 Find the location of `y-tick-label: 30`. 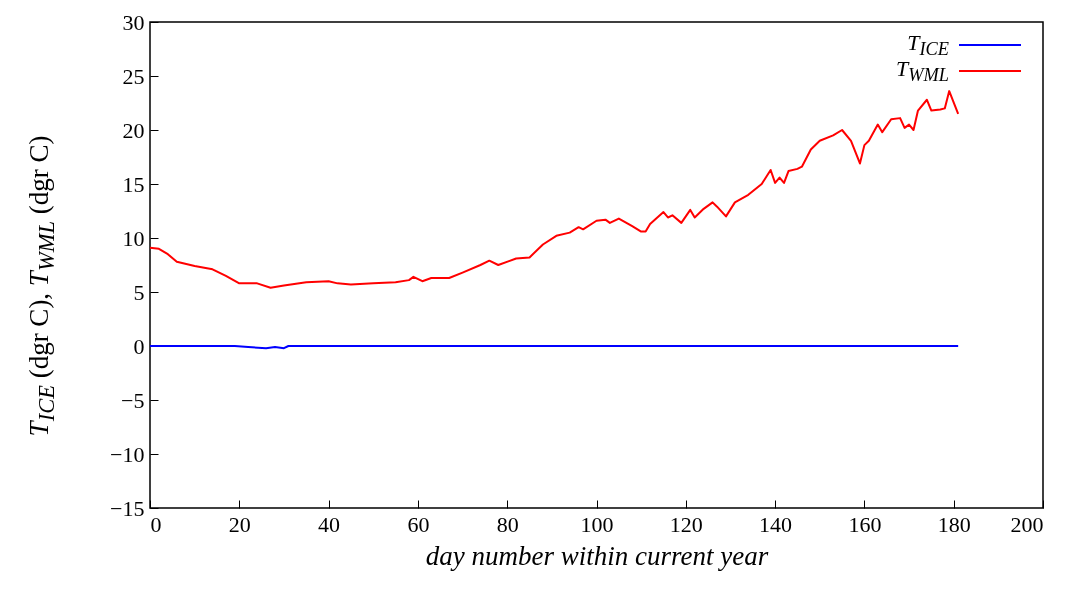

y-tick-label: 30 is located at coordinates (133, 22).